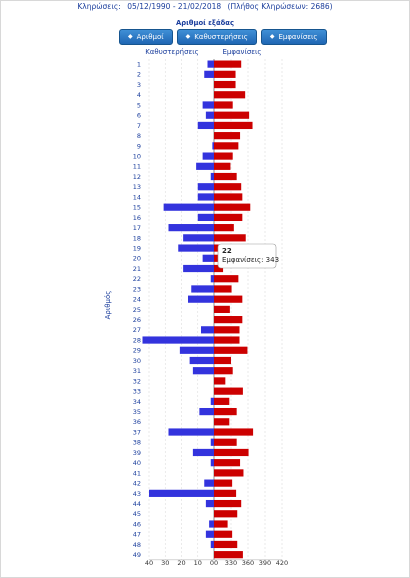  I want to click on y-tick-label: 1, so click(139, 65).